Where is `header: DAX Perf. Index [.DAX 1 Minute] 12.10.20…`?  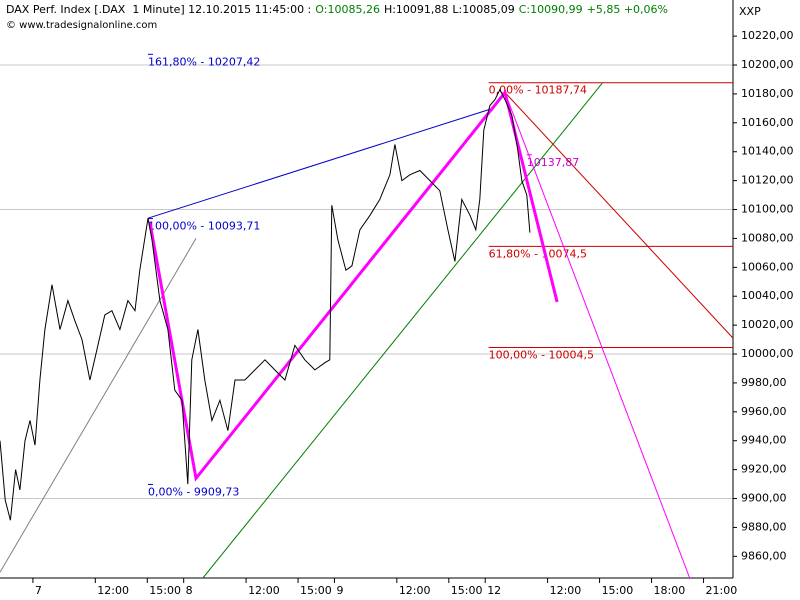
header: DAX Perf. Index [.DAX 1 Minute] 12.10.20… is located at coordinates (339, 9).